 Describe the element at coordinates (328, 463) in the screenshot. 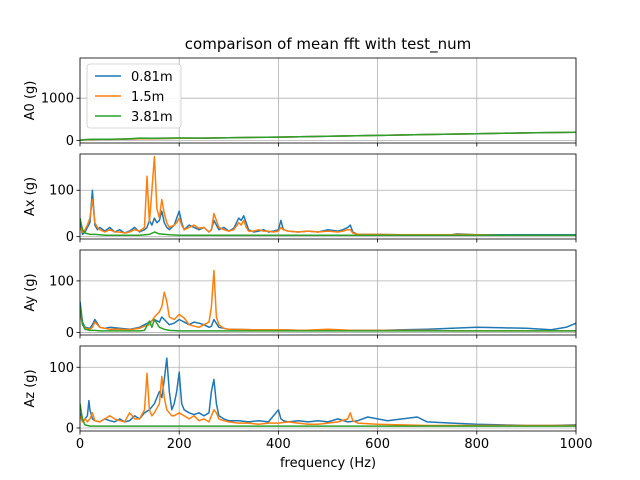

I see `x-axis-label: frequency (Hz)` at that location.